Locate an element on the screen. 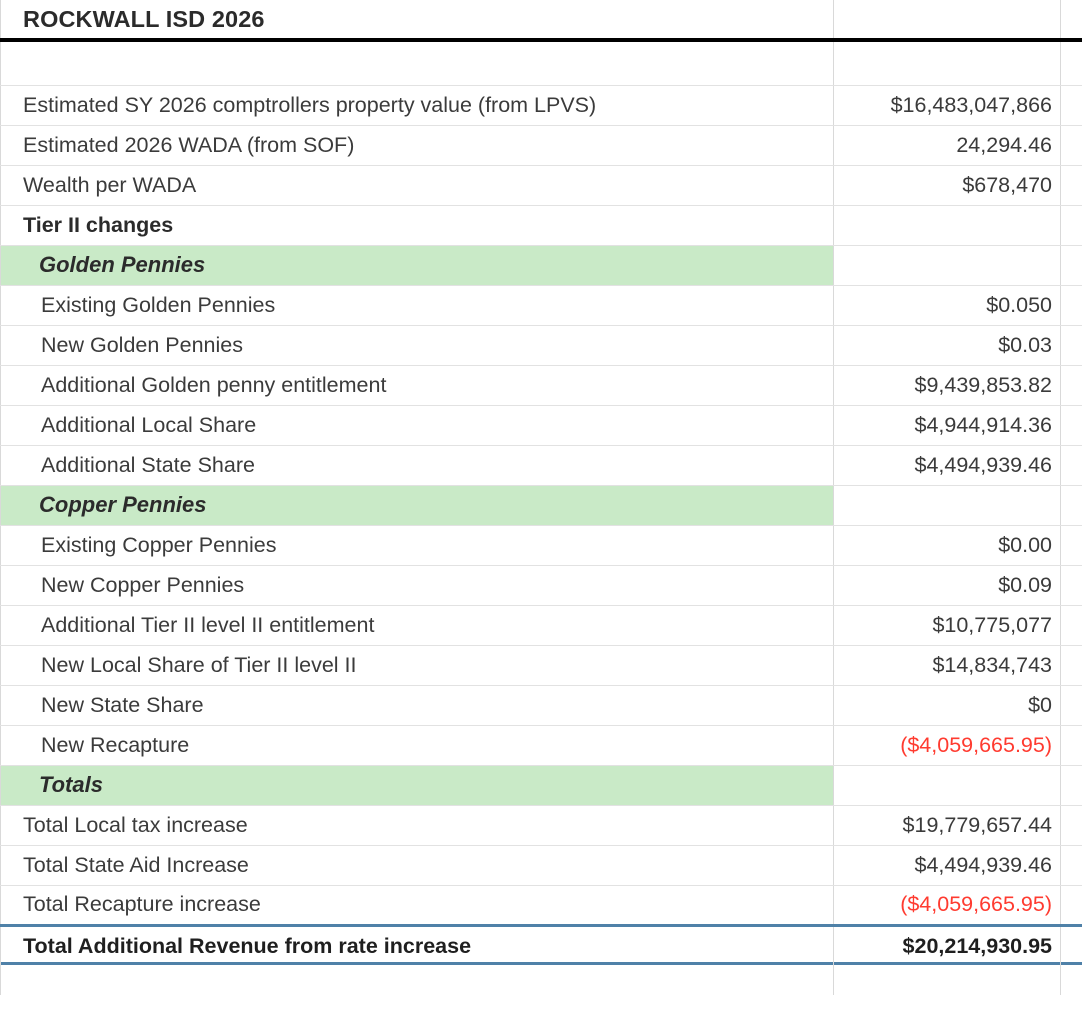 Image resolution: width=1082 pixels, height=1016 pixels. row-value-cell: $10,775,077 is located at coordinates (947, 625).